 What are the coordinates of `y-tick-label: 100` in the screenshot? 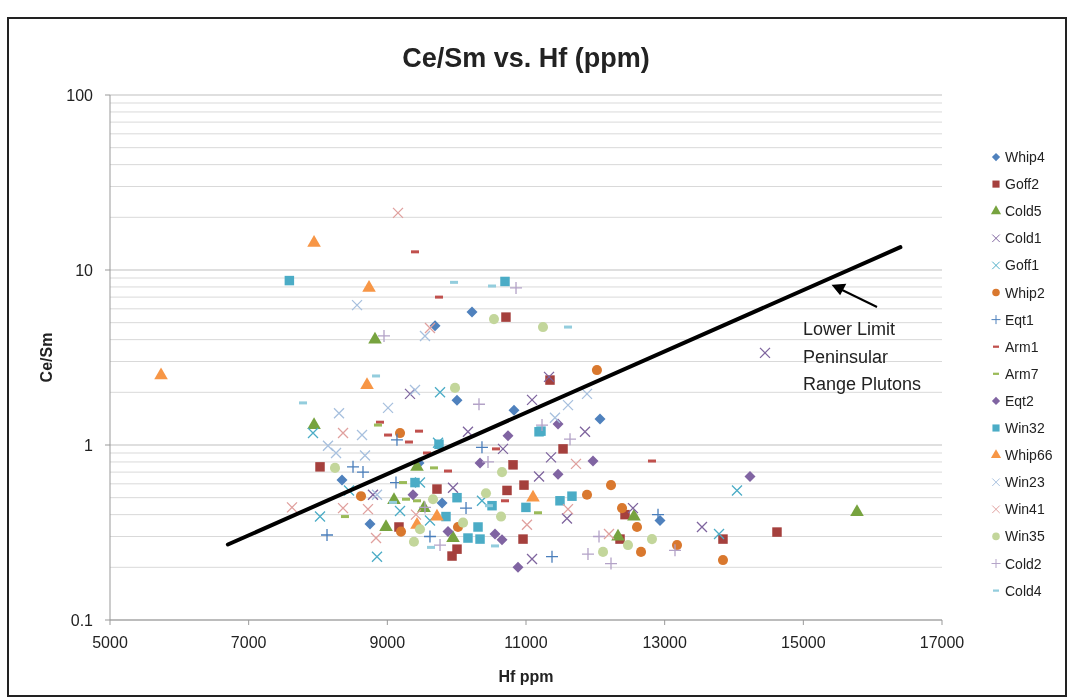 It's located at (80, 95).